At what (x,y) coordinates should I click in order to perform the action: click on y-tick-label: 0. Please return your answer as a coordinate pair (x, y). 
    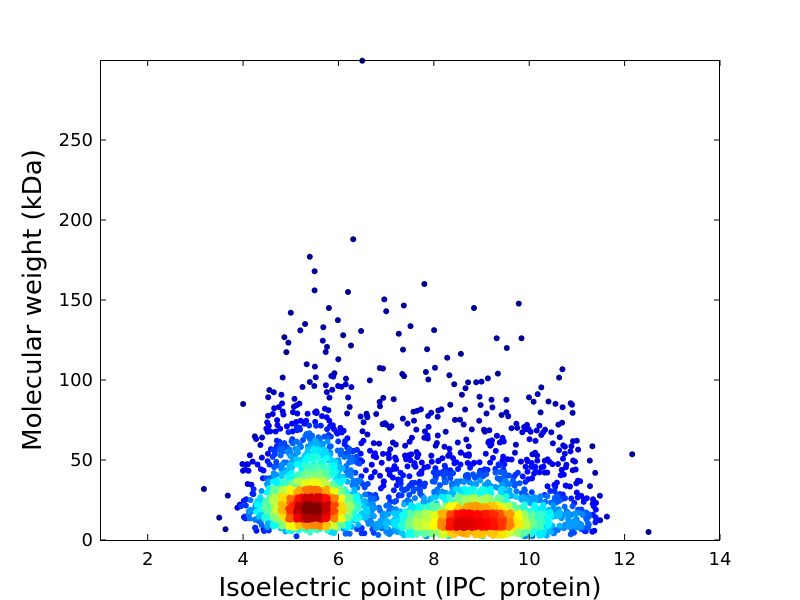
    Looking at the image, I should click on (87, 540).